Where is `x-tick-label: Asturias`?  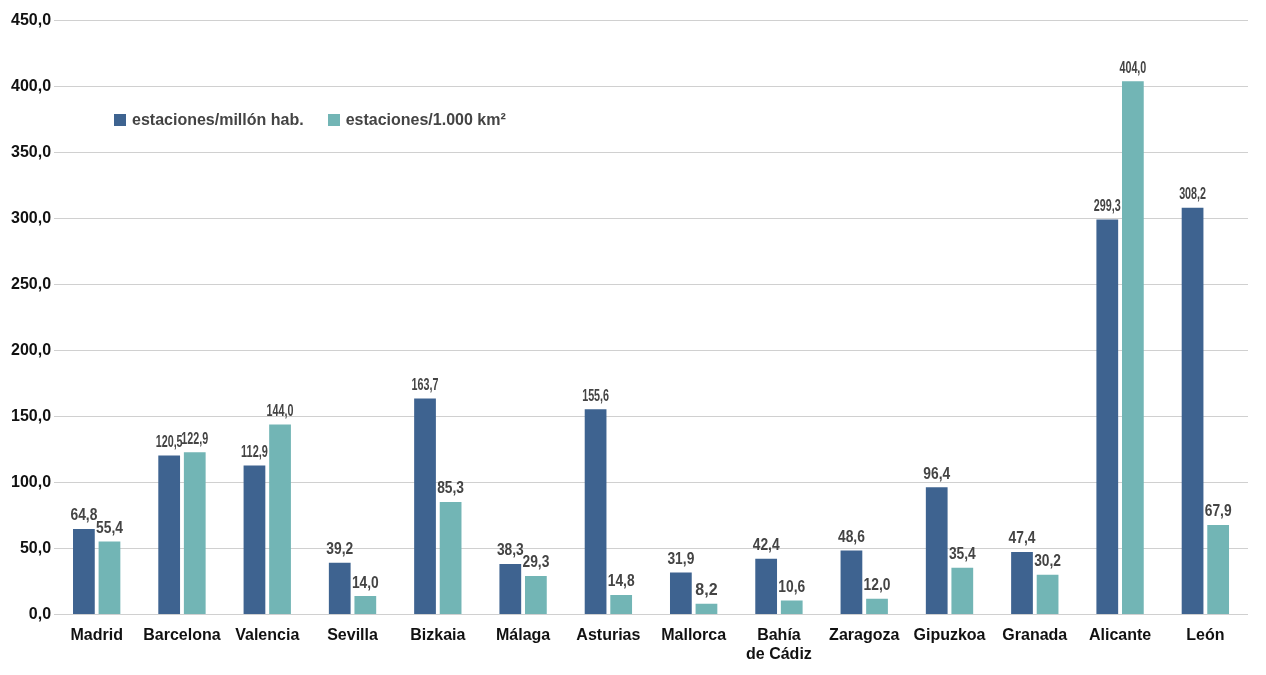 x-tick-label: Asturias is located at coordinates (608, 634).